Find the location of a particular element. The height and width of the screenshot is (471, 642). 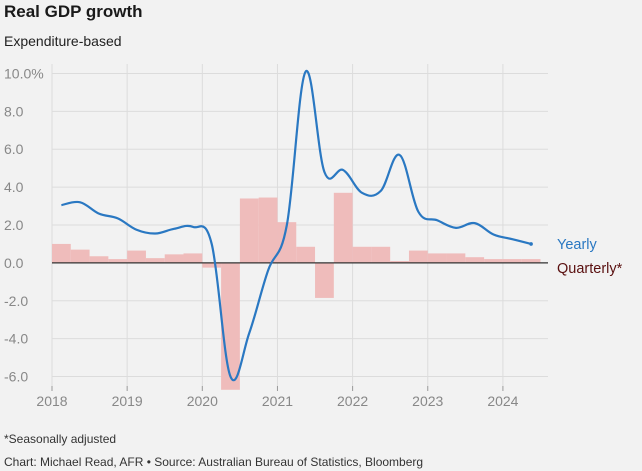

x-axis-ticks: 2018 2019 2020 2021 2022 2023 2024 is located at coordinates (277, 397).